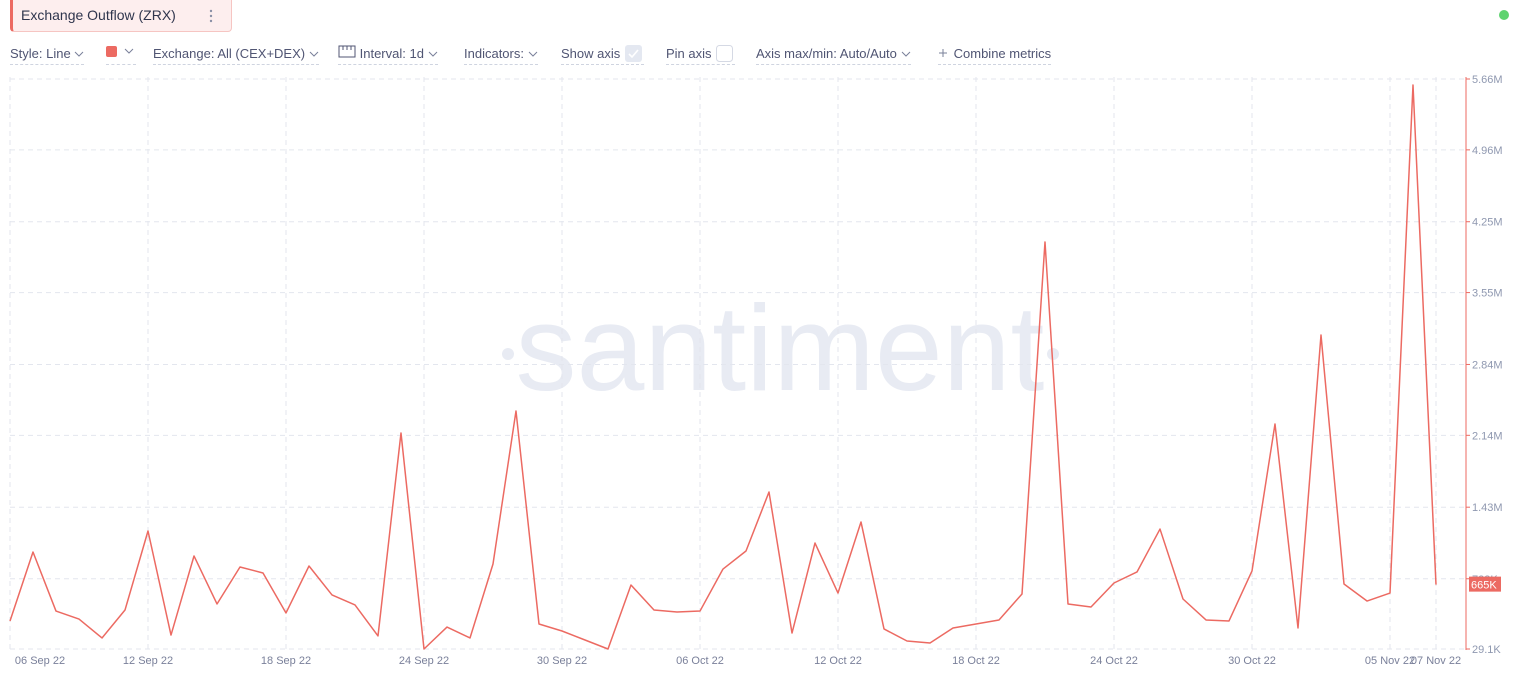 The width and height of the screenshot is (1536, 682). Describe the element at coordinates (424, 661) in the screenshot. I see `x-tick-label: 24 Sep 22` at that location.